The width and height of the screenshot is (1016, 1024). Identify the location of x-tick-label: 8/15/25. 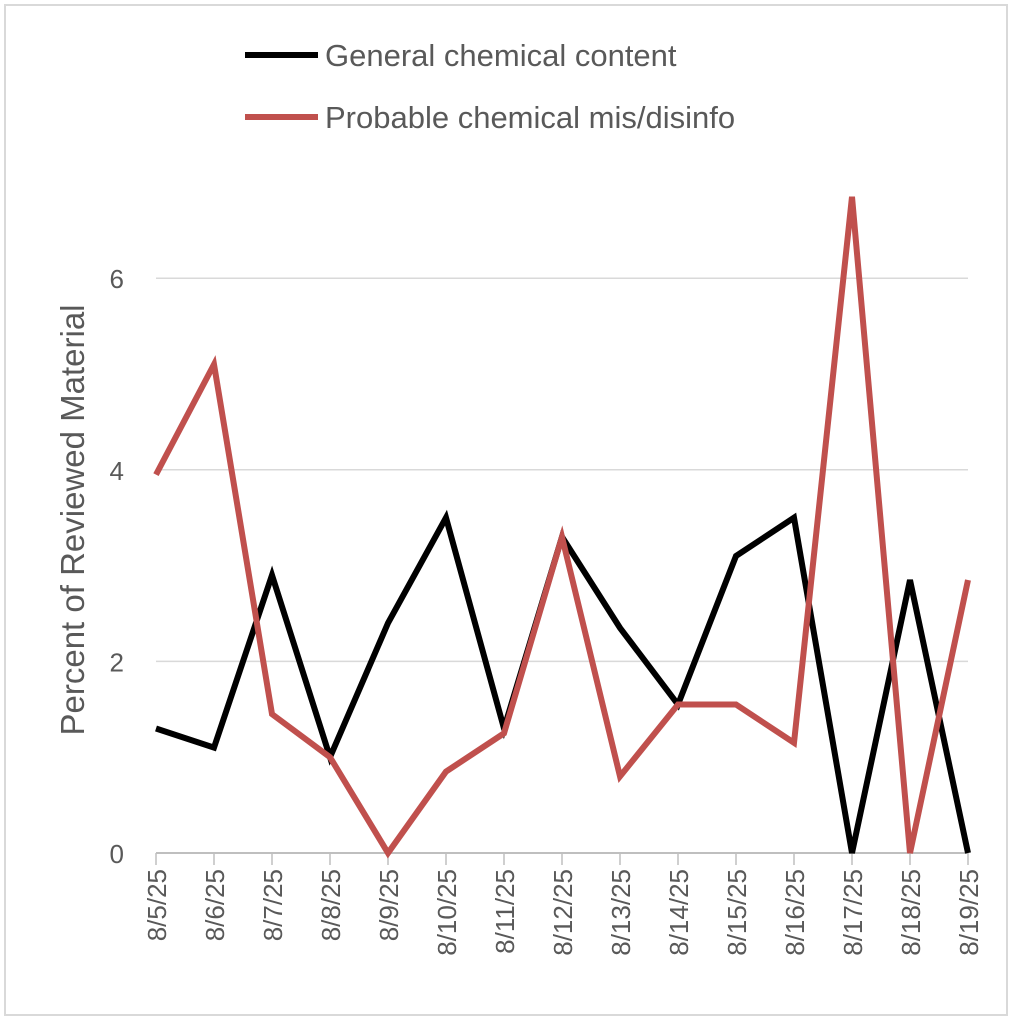
(737, 912).